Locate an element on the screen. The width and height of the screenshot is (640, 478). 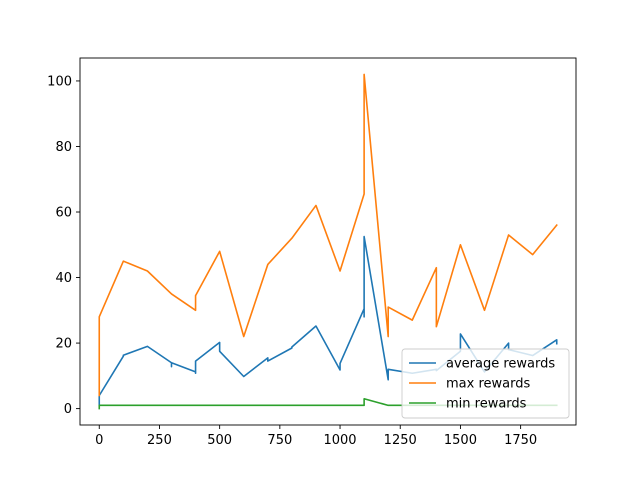
y-tick-label: 80 is located at coordinates (63, 147).